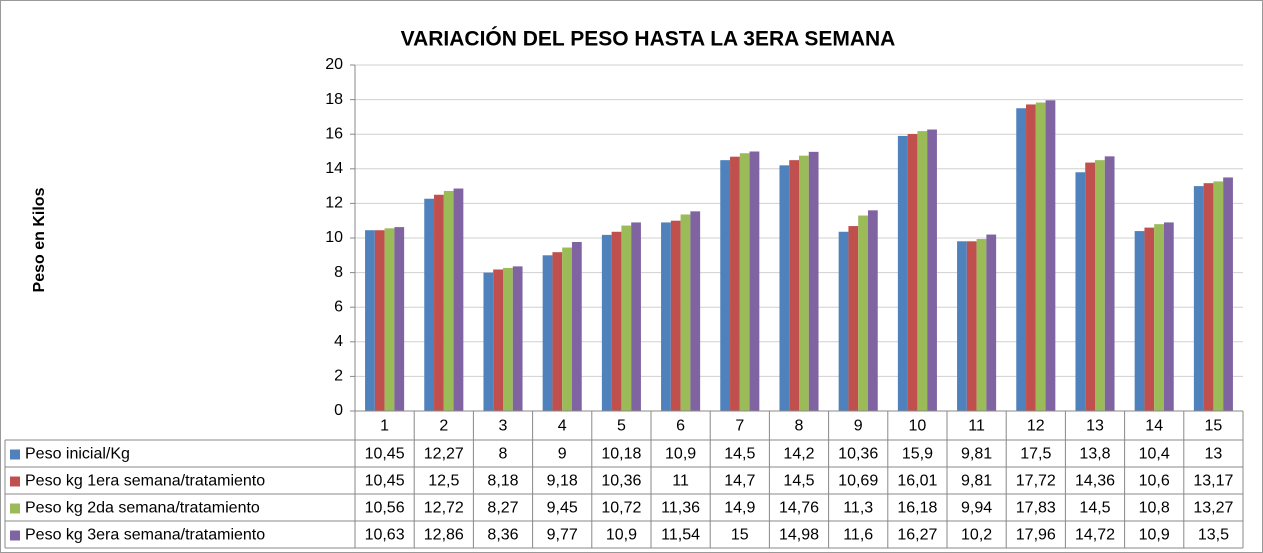 The image size is (1263, 553). I want to click on table-cell: 10,4, so click(1154, 454).